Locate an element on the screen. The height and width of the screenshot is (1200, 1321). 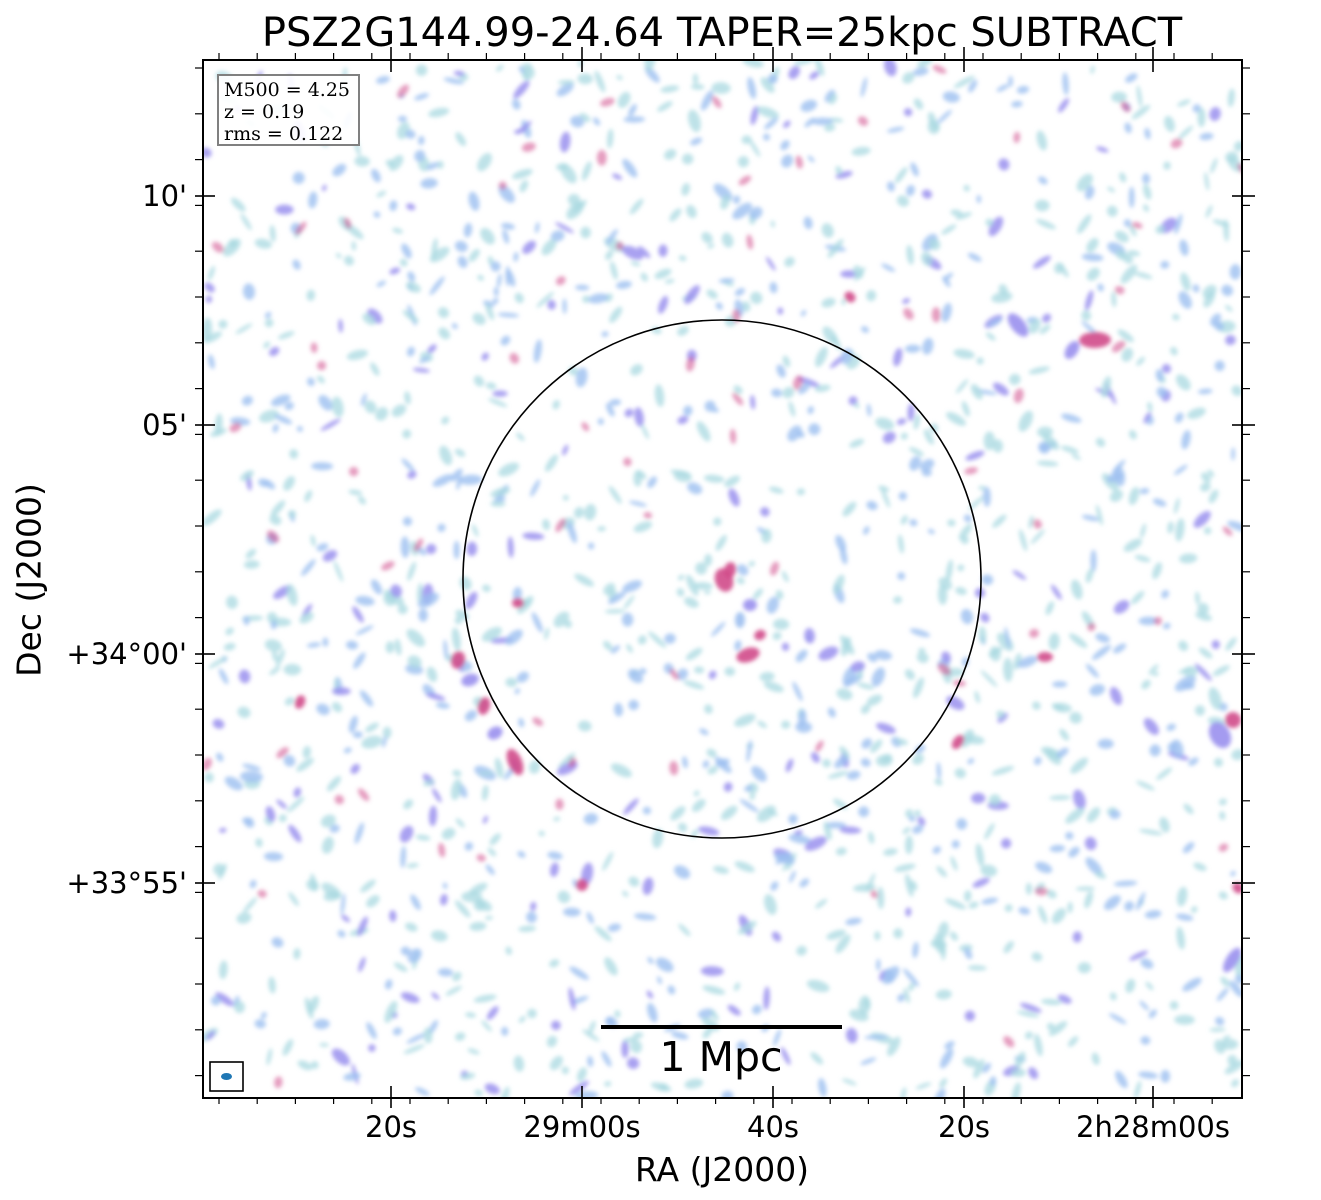
scale-bar-label: 1 Mpc is located at coordinates (721, 1057).